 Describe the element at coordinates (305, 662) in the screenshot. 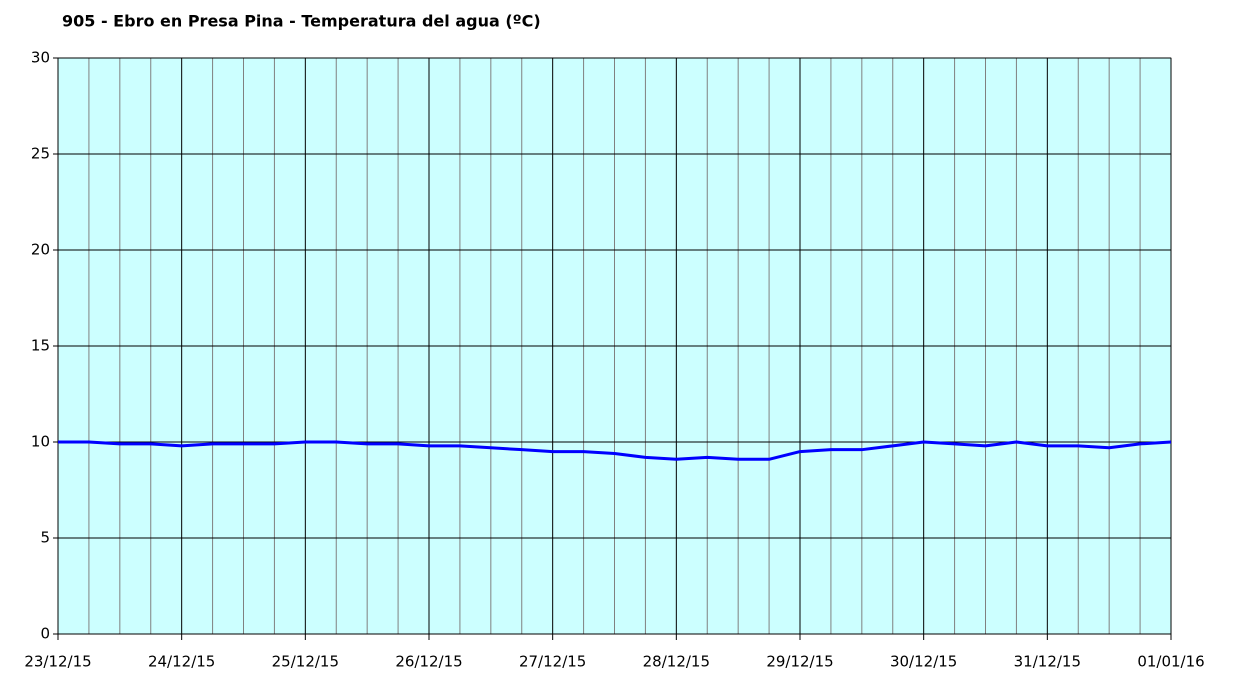

I see `x-tick-label: 25/12/15` at that location.